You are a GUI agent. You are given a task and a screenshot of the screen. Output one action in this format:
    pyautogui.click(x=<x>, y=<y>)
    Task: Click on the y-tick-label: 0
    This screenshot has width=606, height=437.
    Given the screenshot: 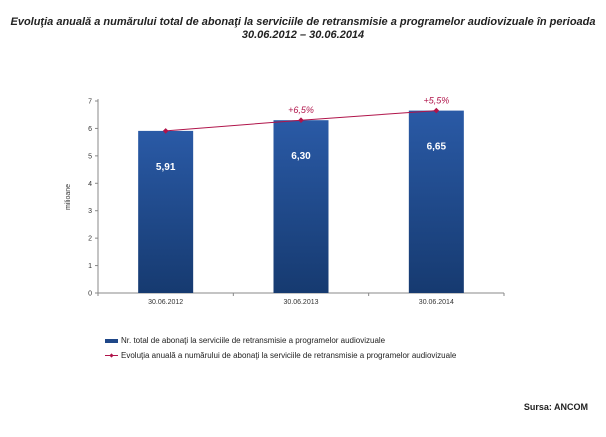 What is the action you would take?
    pyautogui.click(x=90, y=294)
    